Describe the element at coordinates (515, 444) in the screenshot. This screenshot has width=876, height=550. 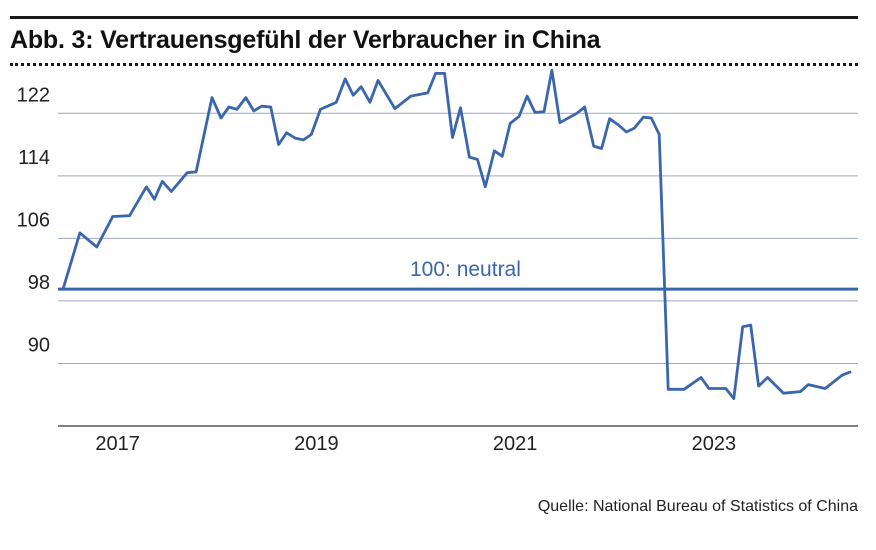
I see `x-tick-label: 2021` at that location.